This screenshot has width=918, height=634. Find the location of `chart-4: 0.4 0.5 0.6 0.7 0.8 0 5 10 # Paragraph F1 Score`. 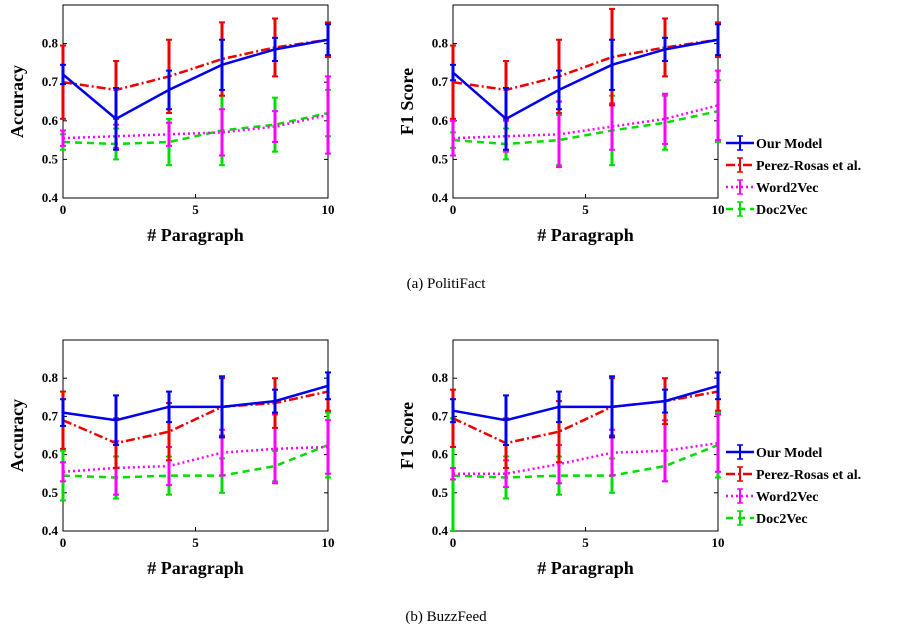

chart-4: 0.4 0.5 0.6 0.7 0.8 0 5 10 # Paragraph F1 Score is located at coordinates (561, 458).